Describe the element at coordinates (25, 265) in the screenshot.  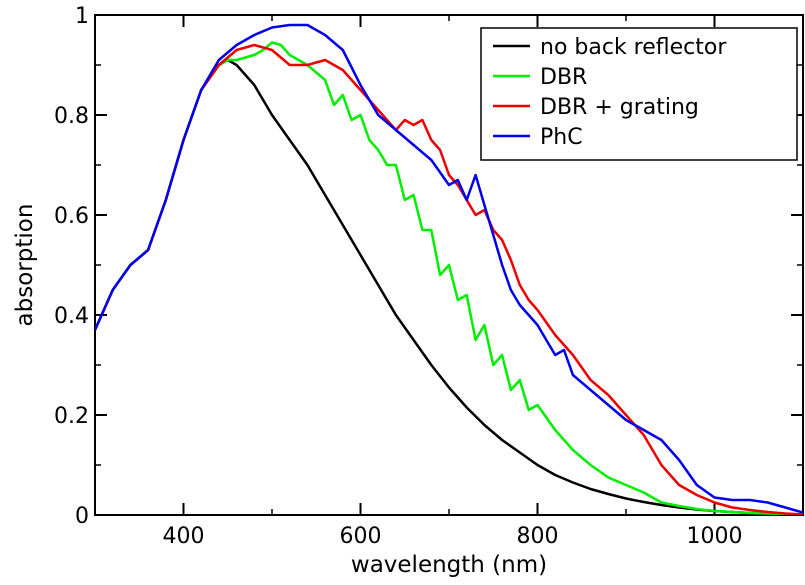
I see `y-axis-title: absorption` at that location.